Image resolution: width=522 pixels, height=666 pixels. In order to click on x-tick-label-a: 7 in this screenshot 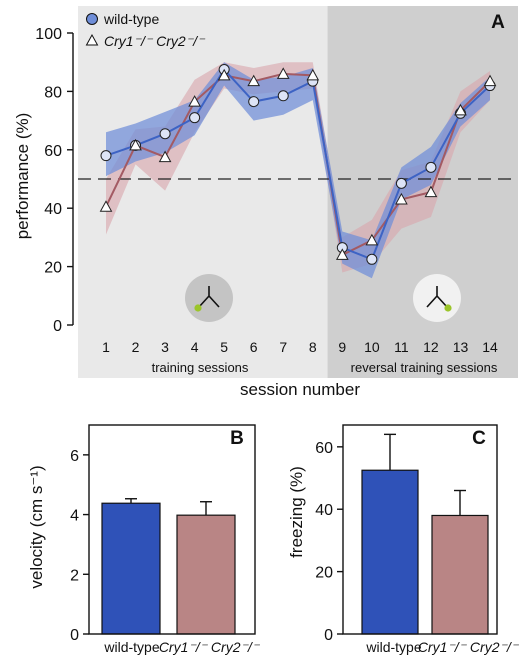, I will do `click(283, 347)`.